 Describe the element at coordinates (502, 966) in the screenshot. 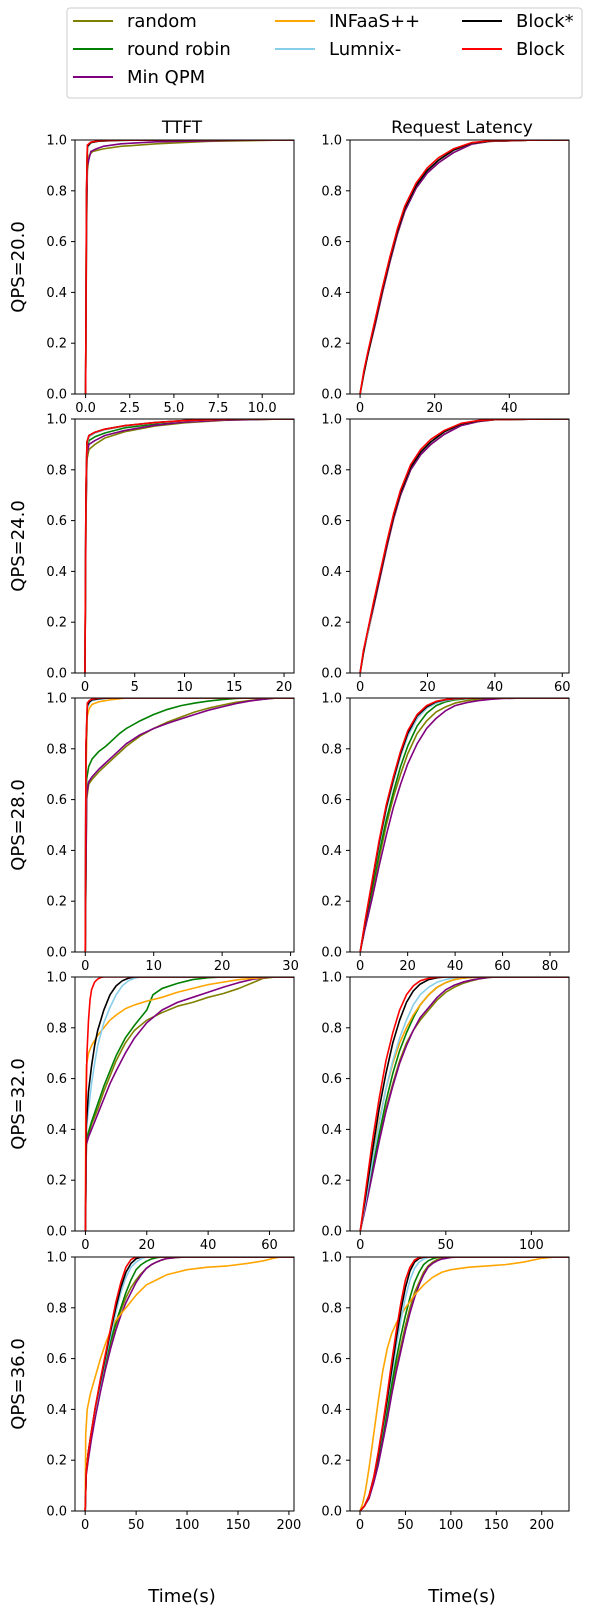

I see `panel-3-latency-xtick-label: 60` at that location.